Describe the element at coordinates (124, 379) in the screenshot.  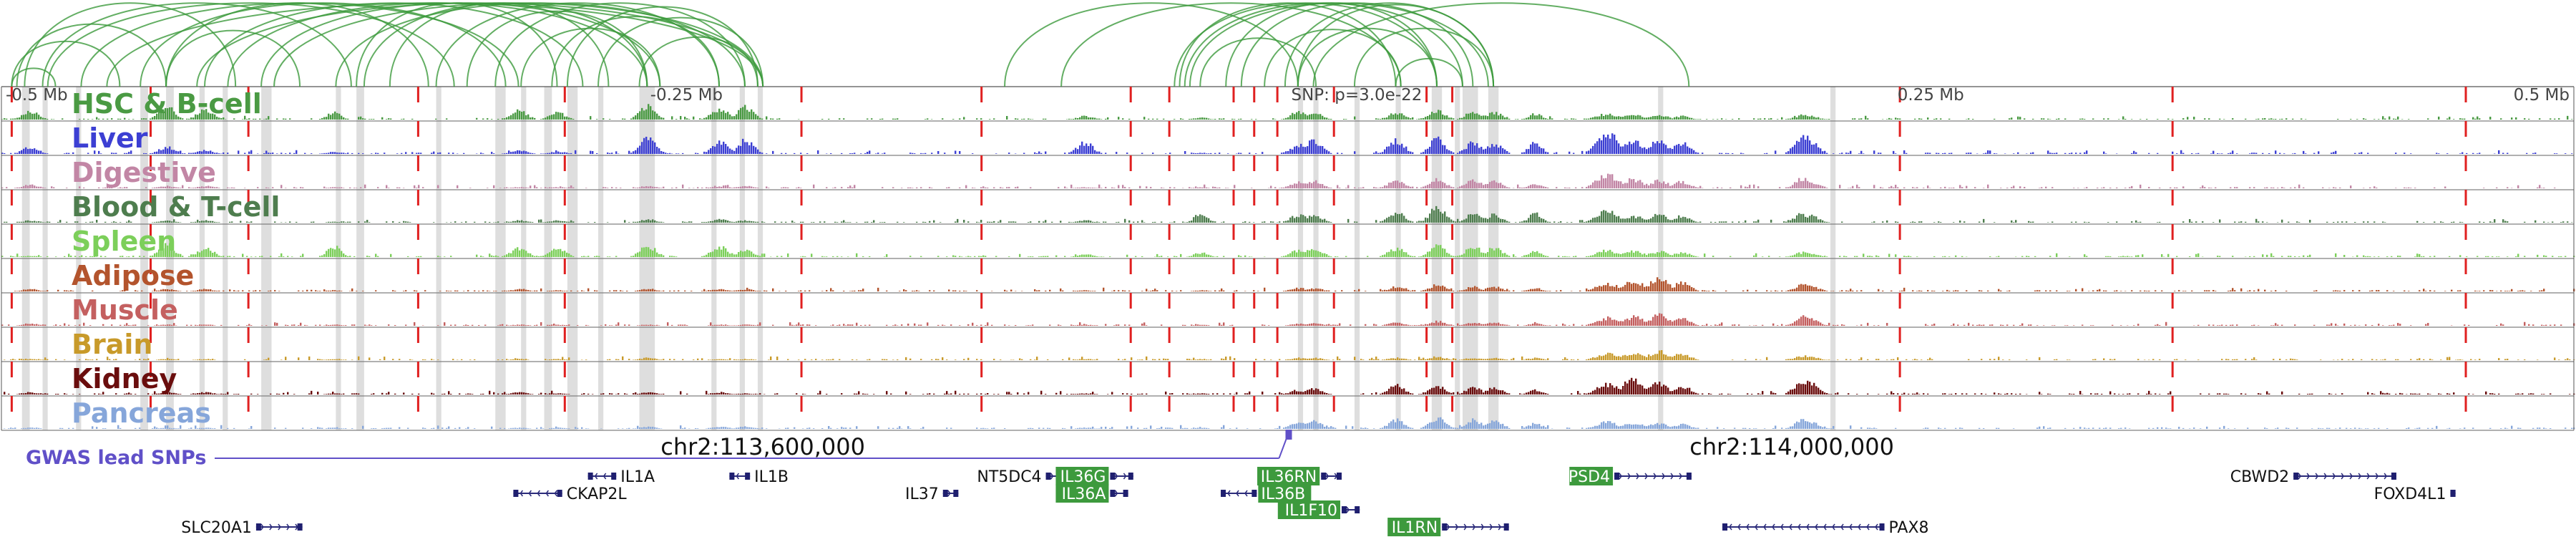
I see `tissue-label: Kidney` at that location.